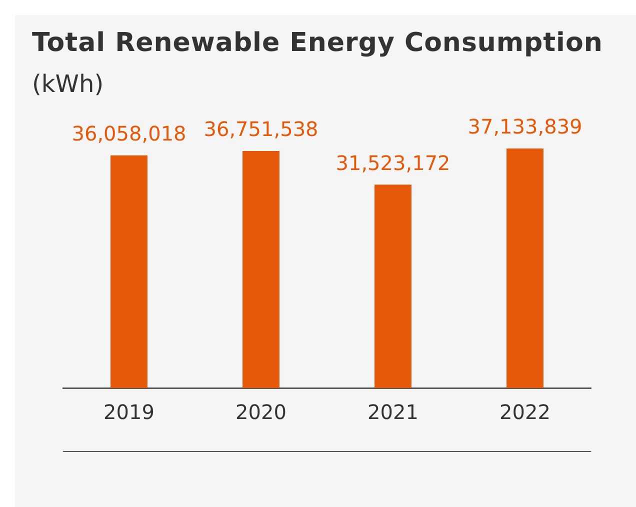  I want to click on x-tick-label: 2022, so click(525, 412).